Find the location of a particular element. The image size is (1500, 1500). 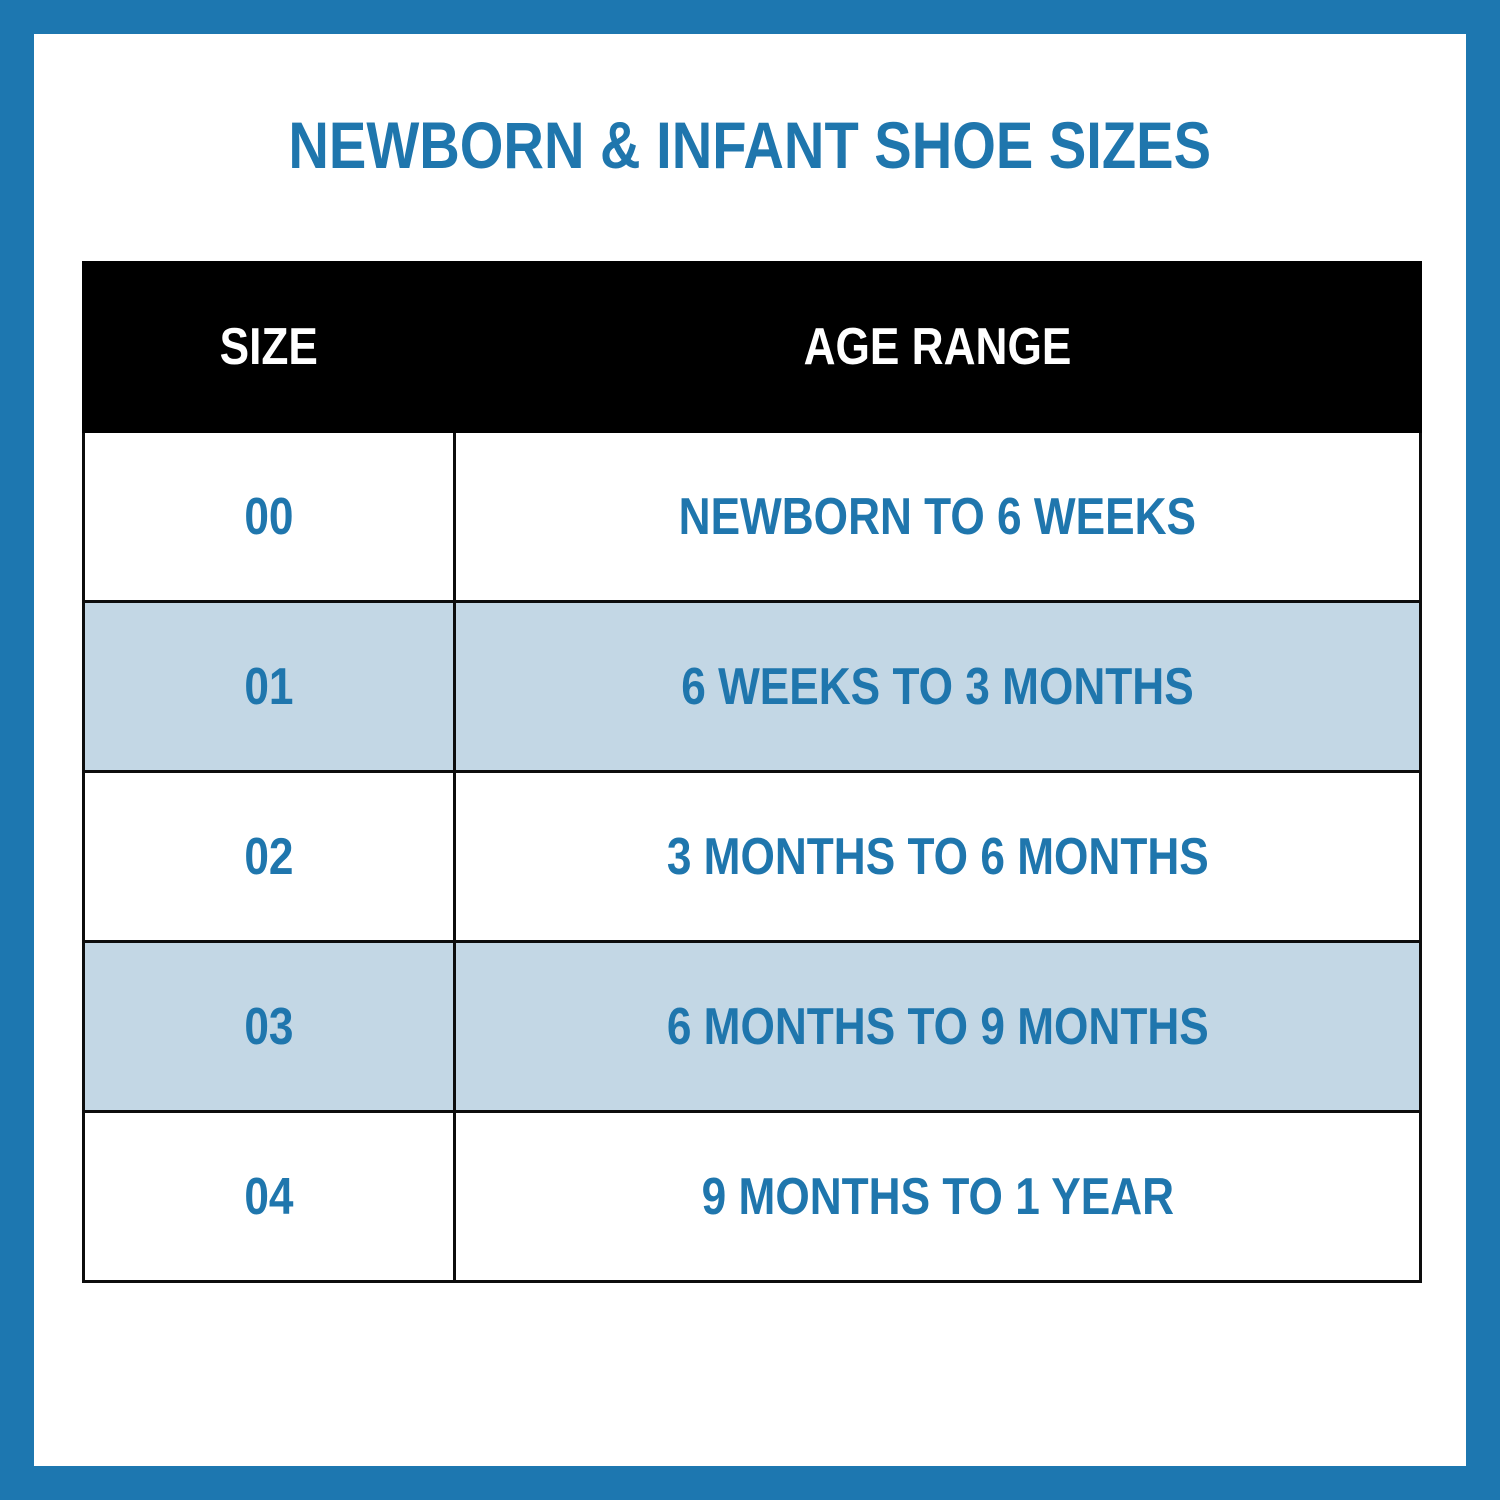

size-cell: 01 is located at coordinates (269, 686).